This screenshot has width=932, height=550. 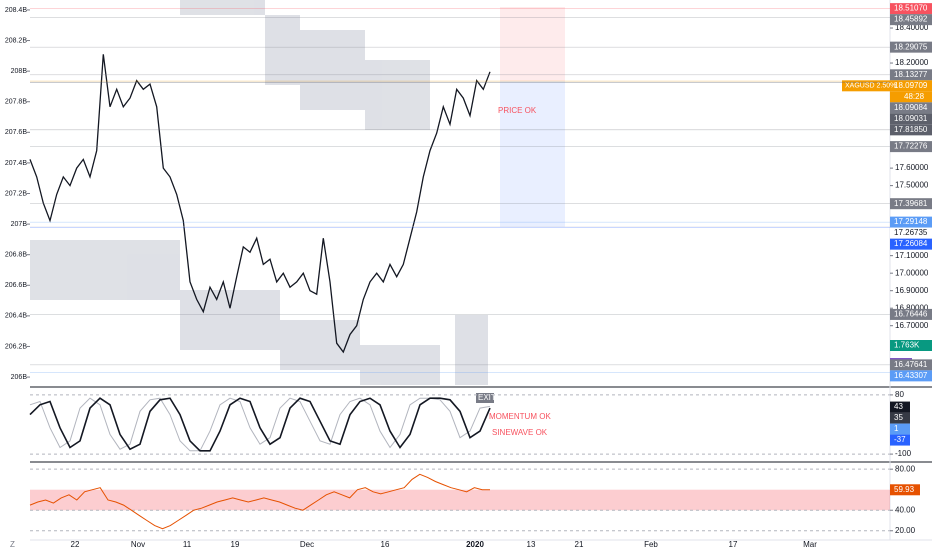 I want to click on annotation: EXIT, so click(x=487, y=397).